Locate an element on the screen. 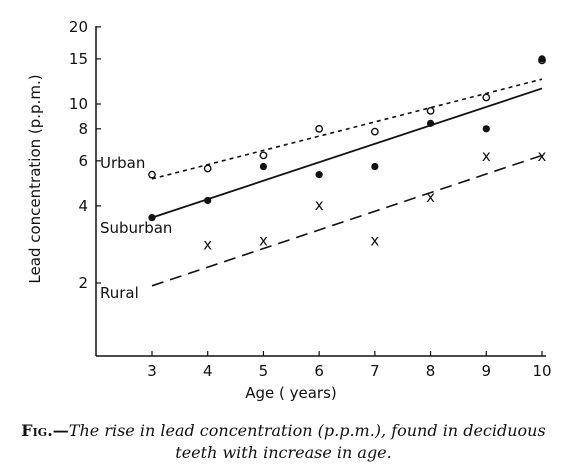  x-tick-label: 9 is located at coordinates (487, 371).